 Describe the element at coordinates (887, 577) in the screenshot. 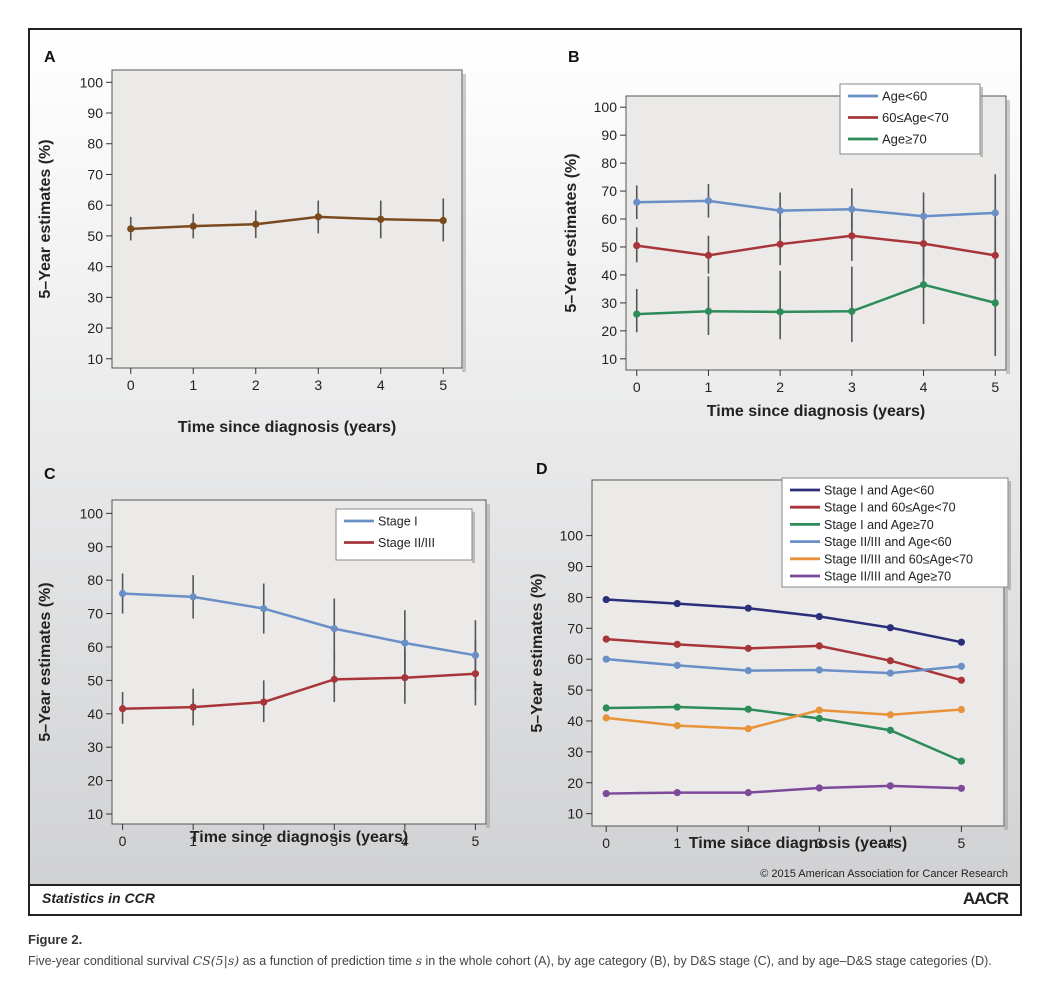

I see `legend-label: Stage II/III and Age≥70` at that location.